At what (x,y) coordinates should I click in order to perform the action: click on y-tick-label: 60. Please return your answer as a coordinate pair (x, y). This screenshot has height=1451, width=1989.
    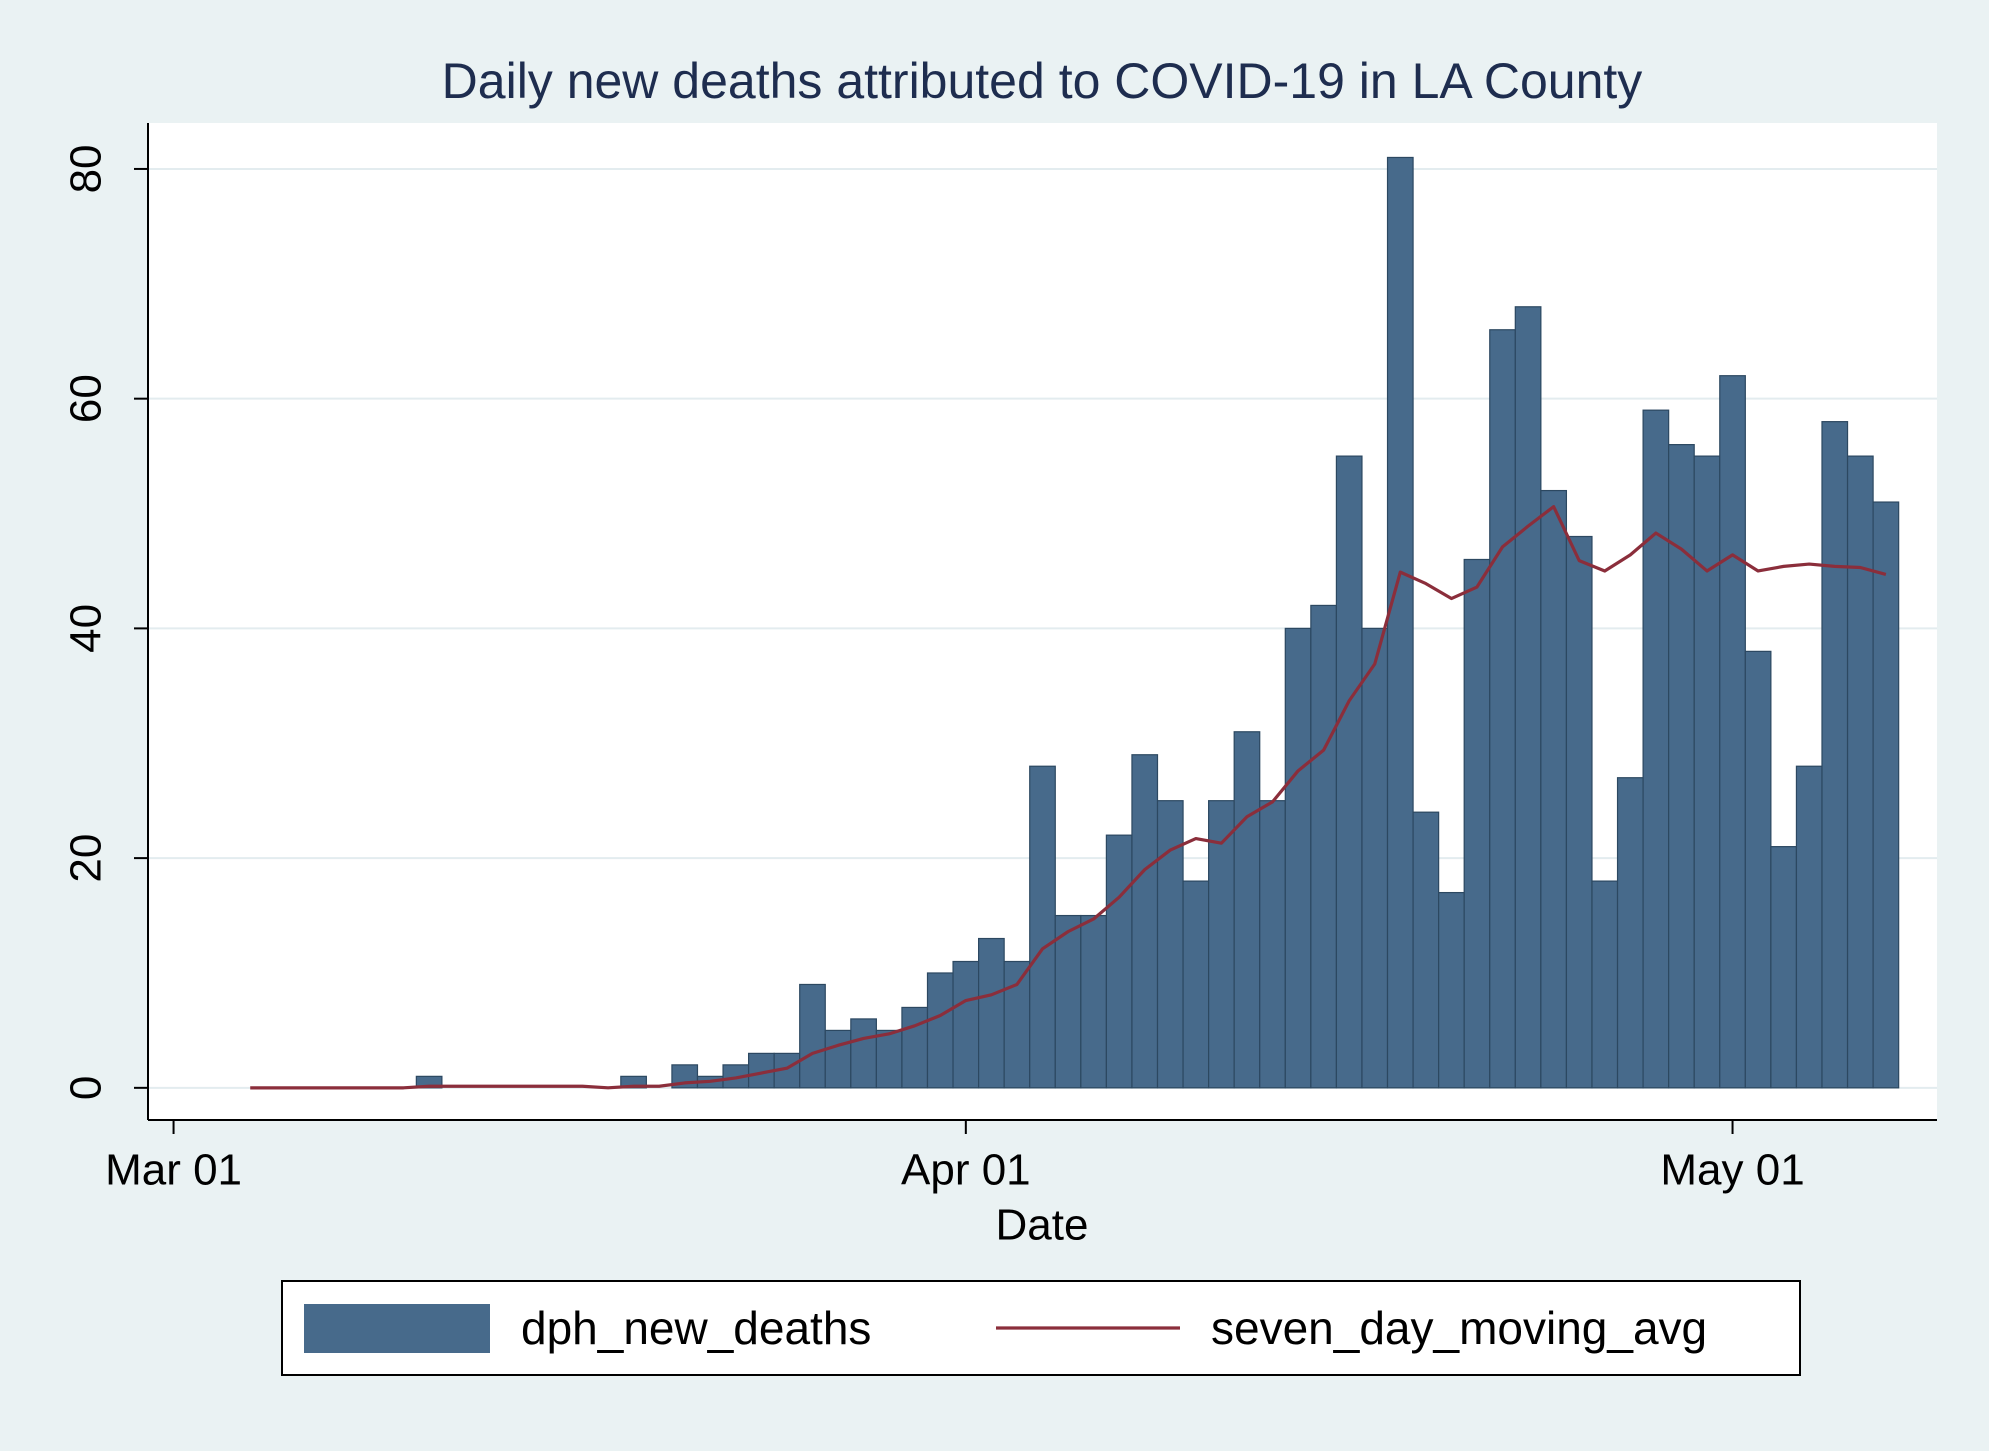
    Looking at the image, I should click on (86, 398).